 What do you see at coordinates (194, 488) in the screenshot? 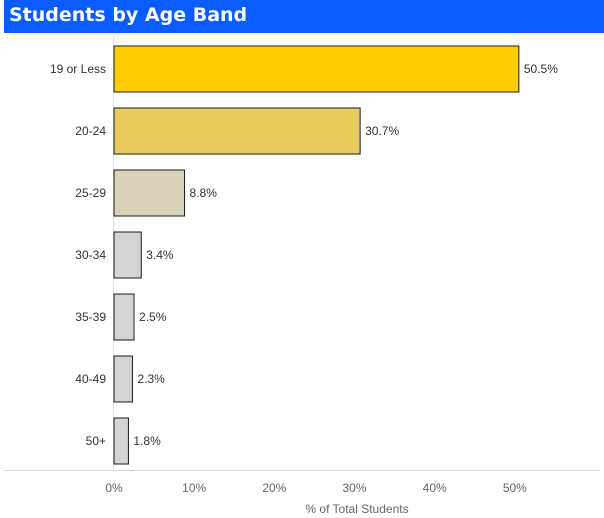
I see `x-tick-label: 10%` at bounding box center [194, 488].